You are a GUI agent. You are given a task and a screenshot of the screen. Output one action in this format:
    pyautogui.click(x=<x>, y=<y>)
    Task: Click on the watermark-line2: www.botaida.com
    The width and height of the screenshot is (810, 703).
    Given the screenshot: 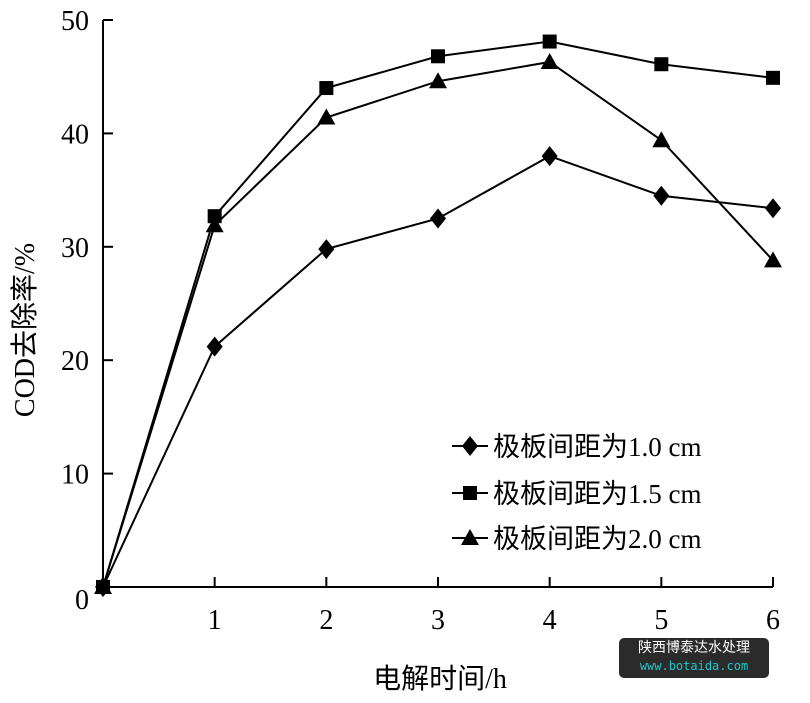 What is the action you would take?
    pyautogui.click(x=694, y=666)
    